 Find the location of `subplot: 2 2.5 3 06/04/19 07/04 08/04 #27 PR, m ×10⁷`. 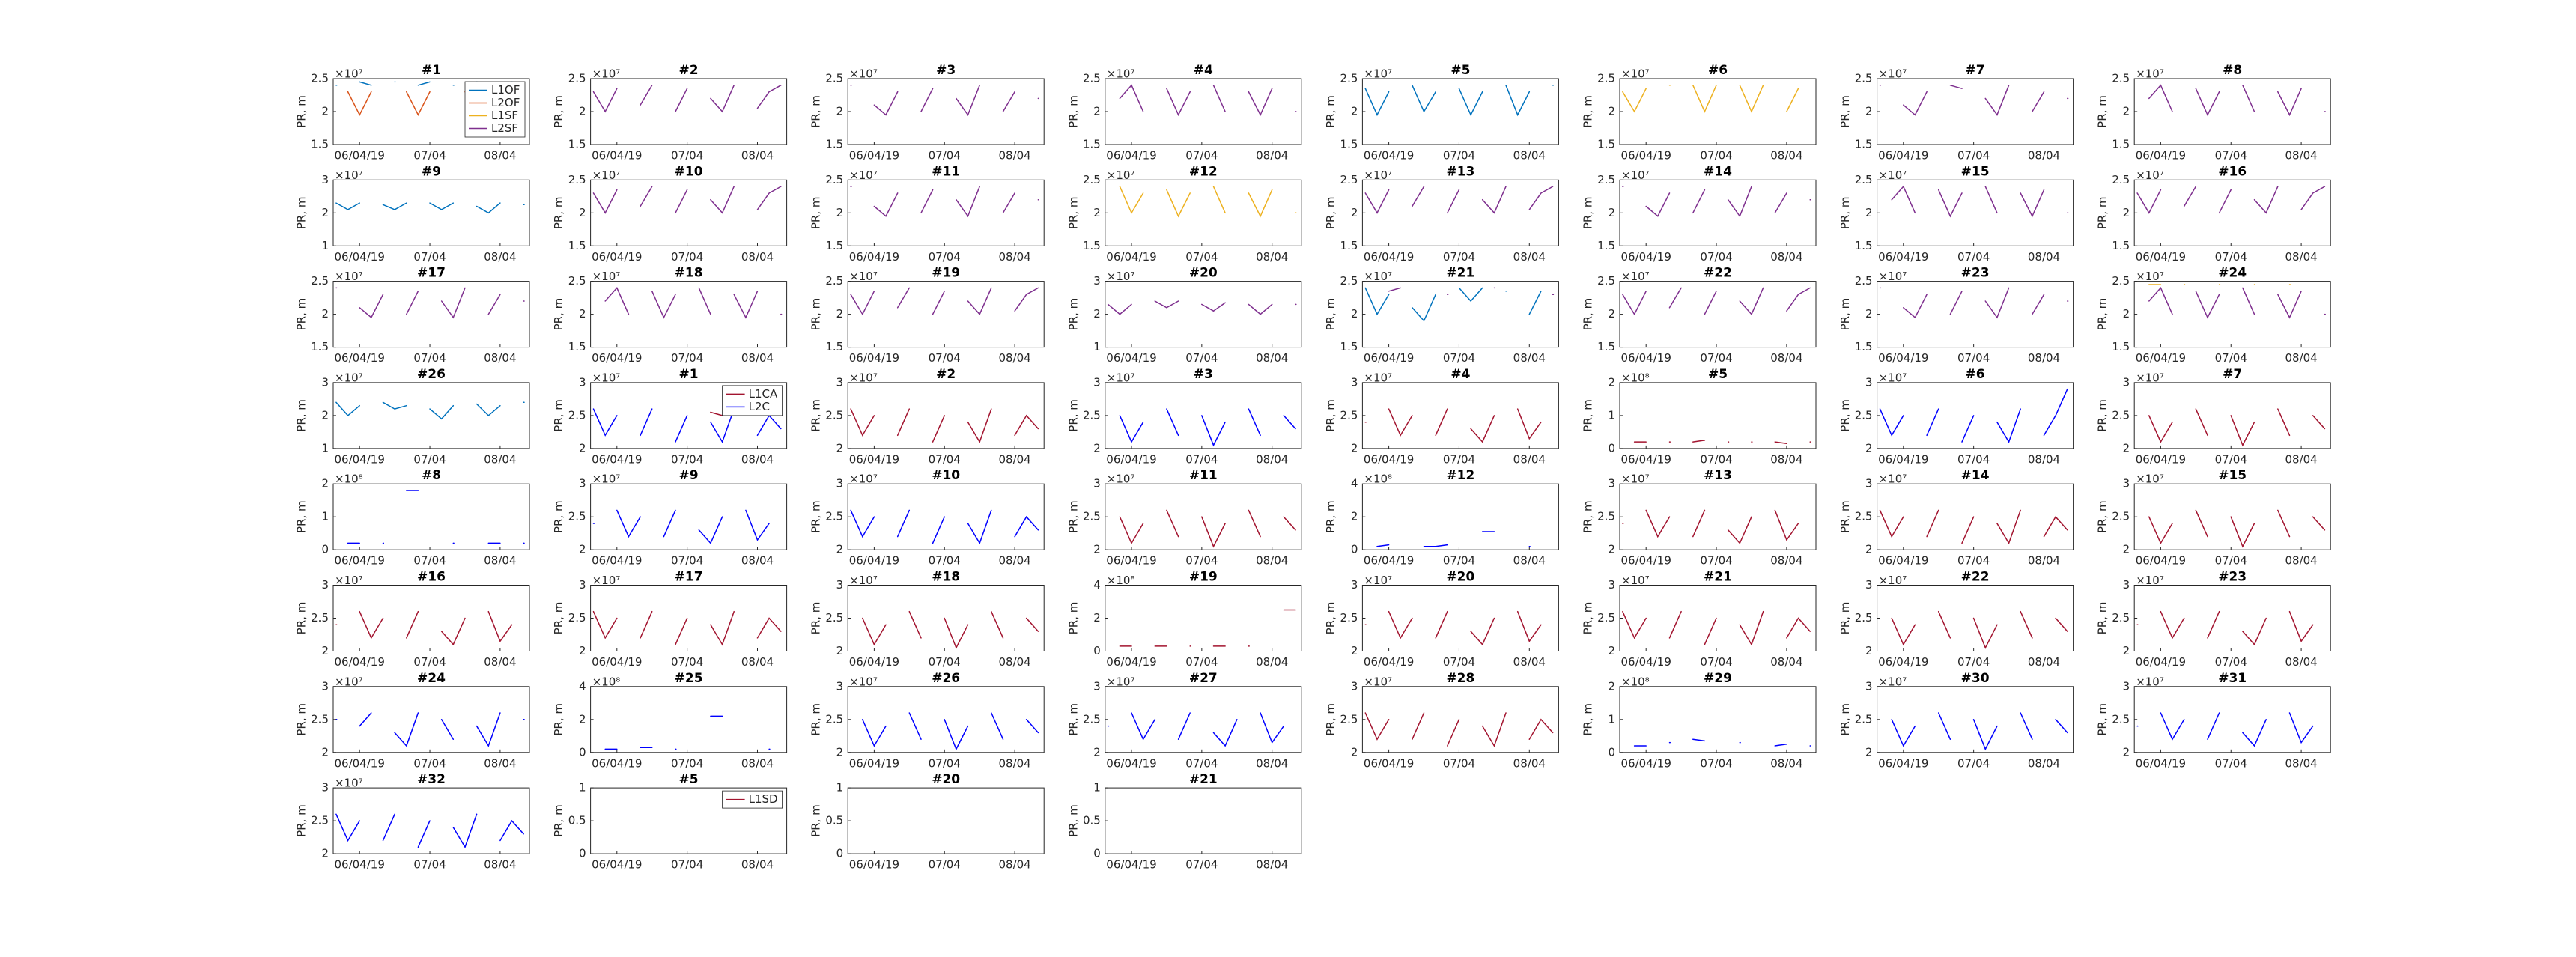

subplot: 2 2.5 3 06/04/19 07/04 08/04 #27 PR, m ×10⁷ is located at coordinates (1184, 721).